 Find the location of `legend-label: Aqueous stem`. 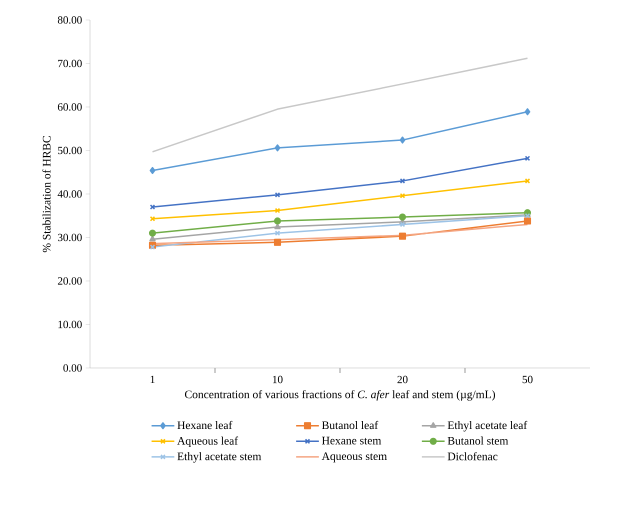

legend-label: Aqueous stem is located at coordinates (354, 457).